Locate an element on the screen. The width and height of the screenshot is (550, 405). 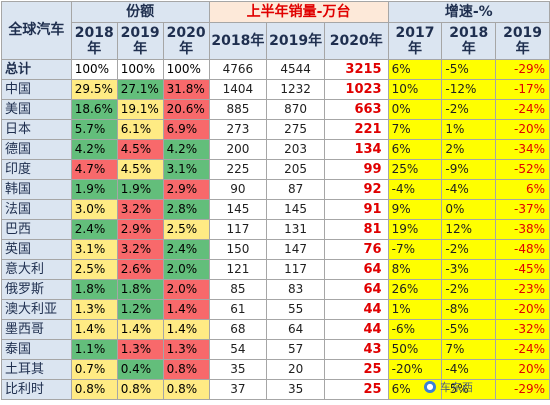
sales-2018-cell: 90 is located at coordinates (238, 189).